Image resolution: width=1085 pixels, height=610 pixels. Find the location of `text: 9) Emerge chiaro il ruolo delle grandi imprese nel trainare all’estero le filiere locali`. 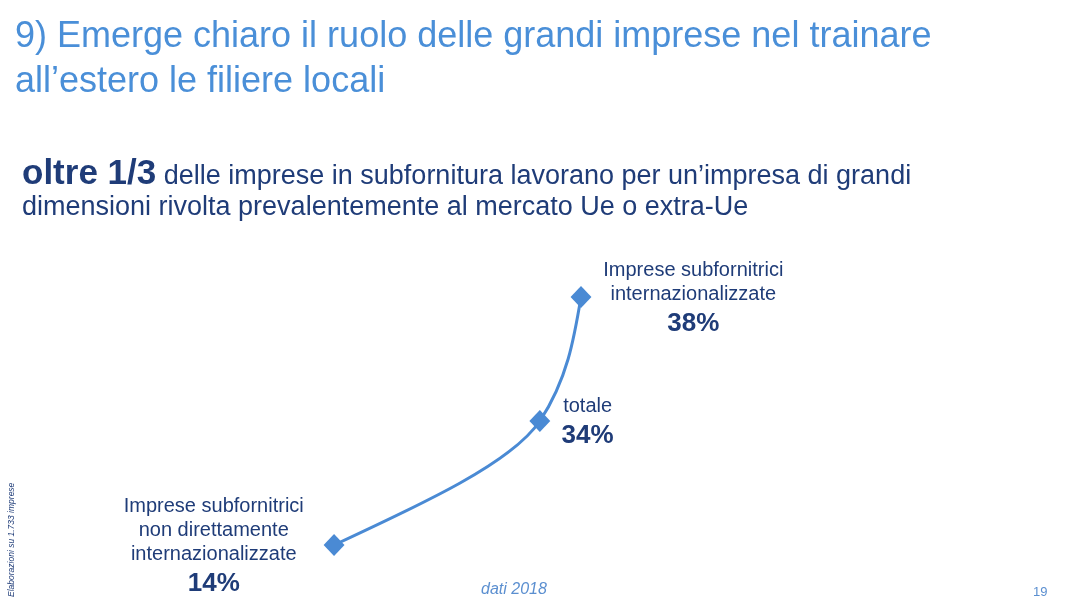

text: 9) Emerge chiaro il ruolo delle grandi imprese nel trainare all’estero le filiere locali is located at coordinates (474, 57).